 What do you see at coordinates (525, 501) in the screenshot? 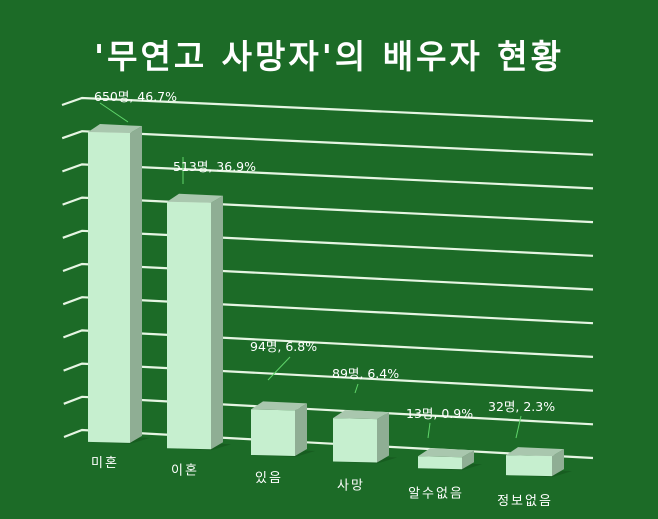
I see `category-label: 정보없음` at bounding box center [525, 501].